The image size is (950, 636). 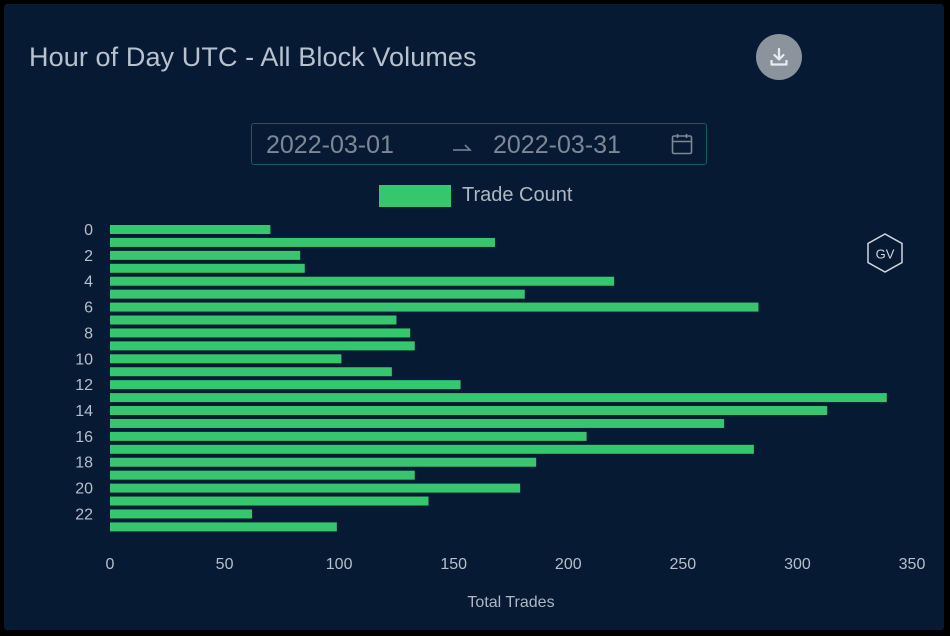 What do you see at coordinates (682, 144) in the screenshot?
I see `calendar-icon` at bounding box center [682, 144].